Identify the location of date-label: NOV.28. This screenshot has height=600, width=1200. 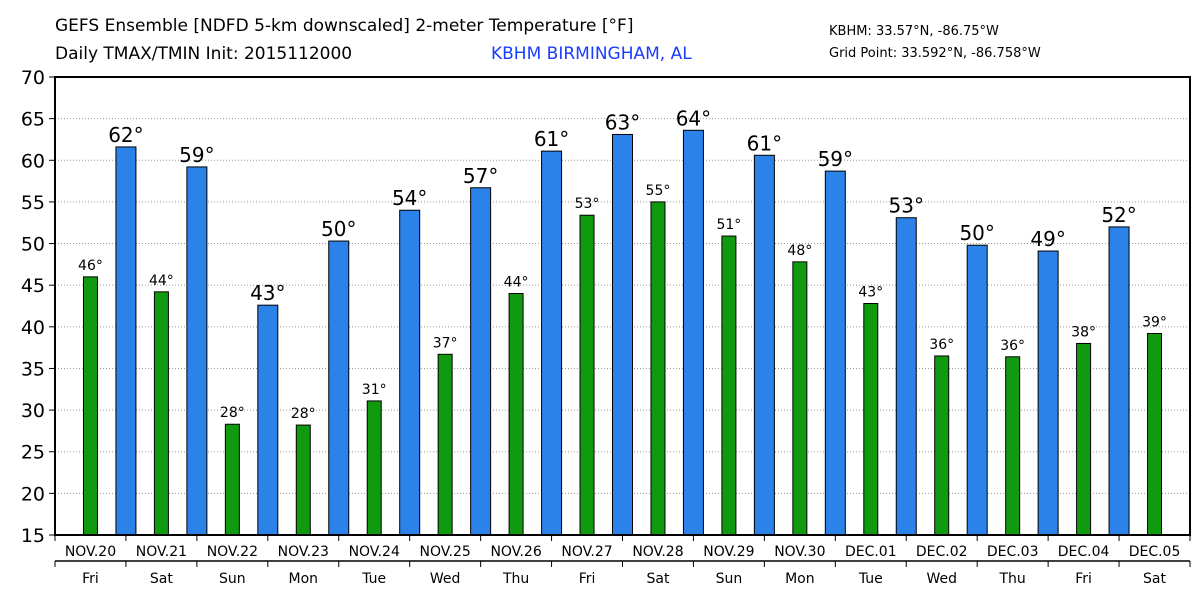
(657, 552).